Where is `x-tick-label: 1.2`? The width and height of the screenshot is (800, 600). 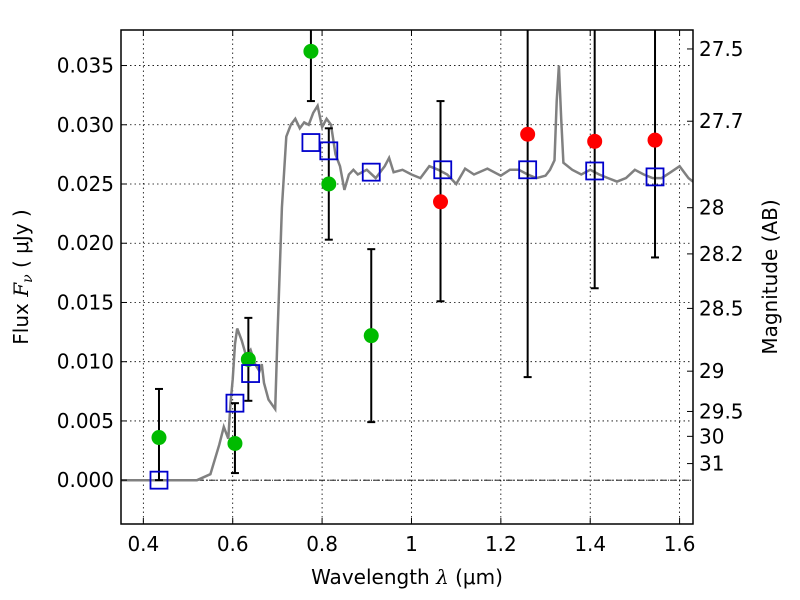
x-tick-label: 1.2 is located at coordinates (501, 544).